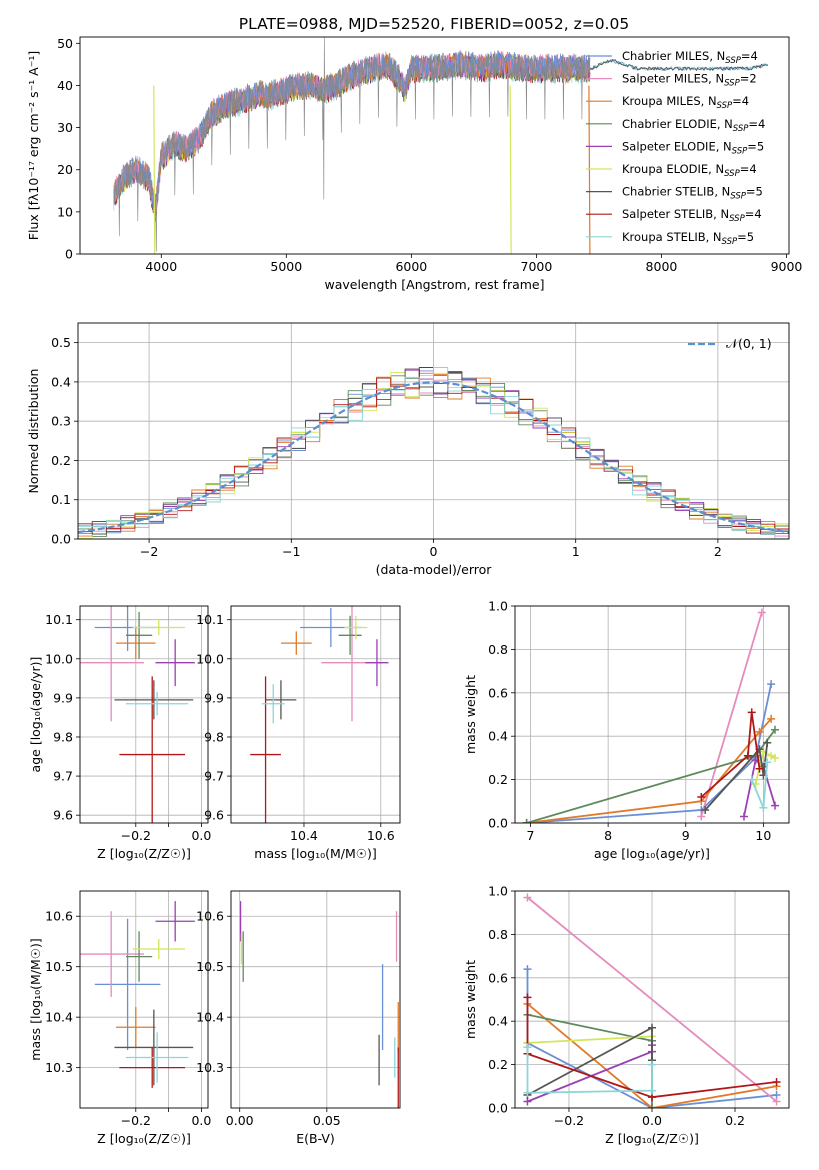 The height and width of the screenshot is (1170, 819). I want to click on legend-label-text: Chabrier ELODIE, N, so click(677, 124).